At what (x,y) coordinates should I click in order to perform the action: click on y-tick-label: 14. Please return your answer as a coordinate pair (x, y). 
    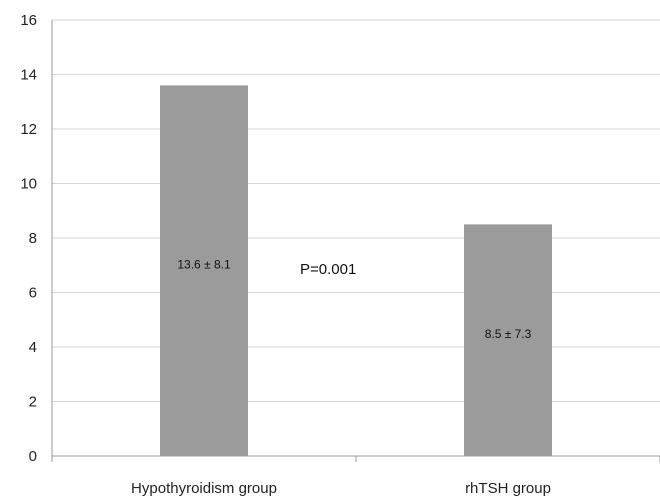
    Looking at the image, I should click on (28, 75).